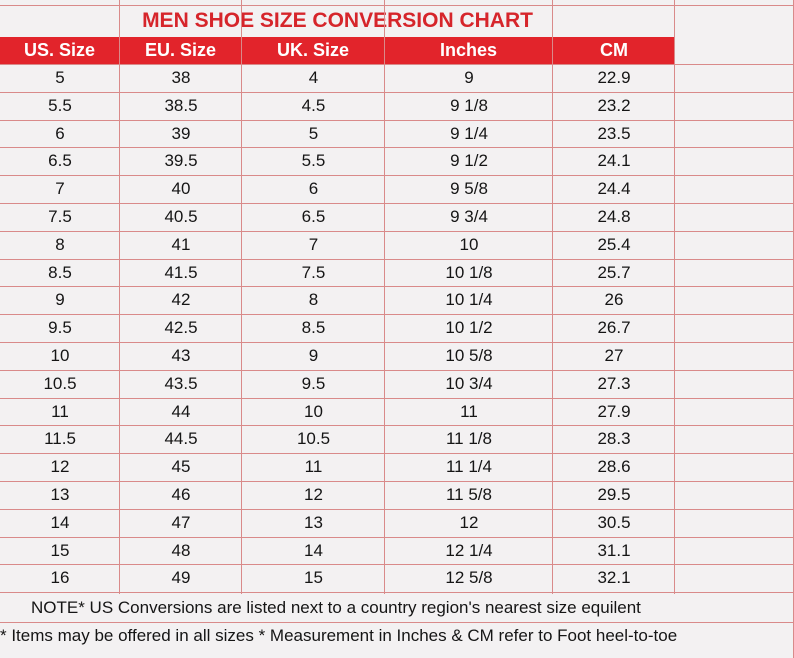  I want to click on table-cell: 26.7, so click(614, 328).